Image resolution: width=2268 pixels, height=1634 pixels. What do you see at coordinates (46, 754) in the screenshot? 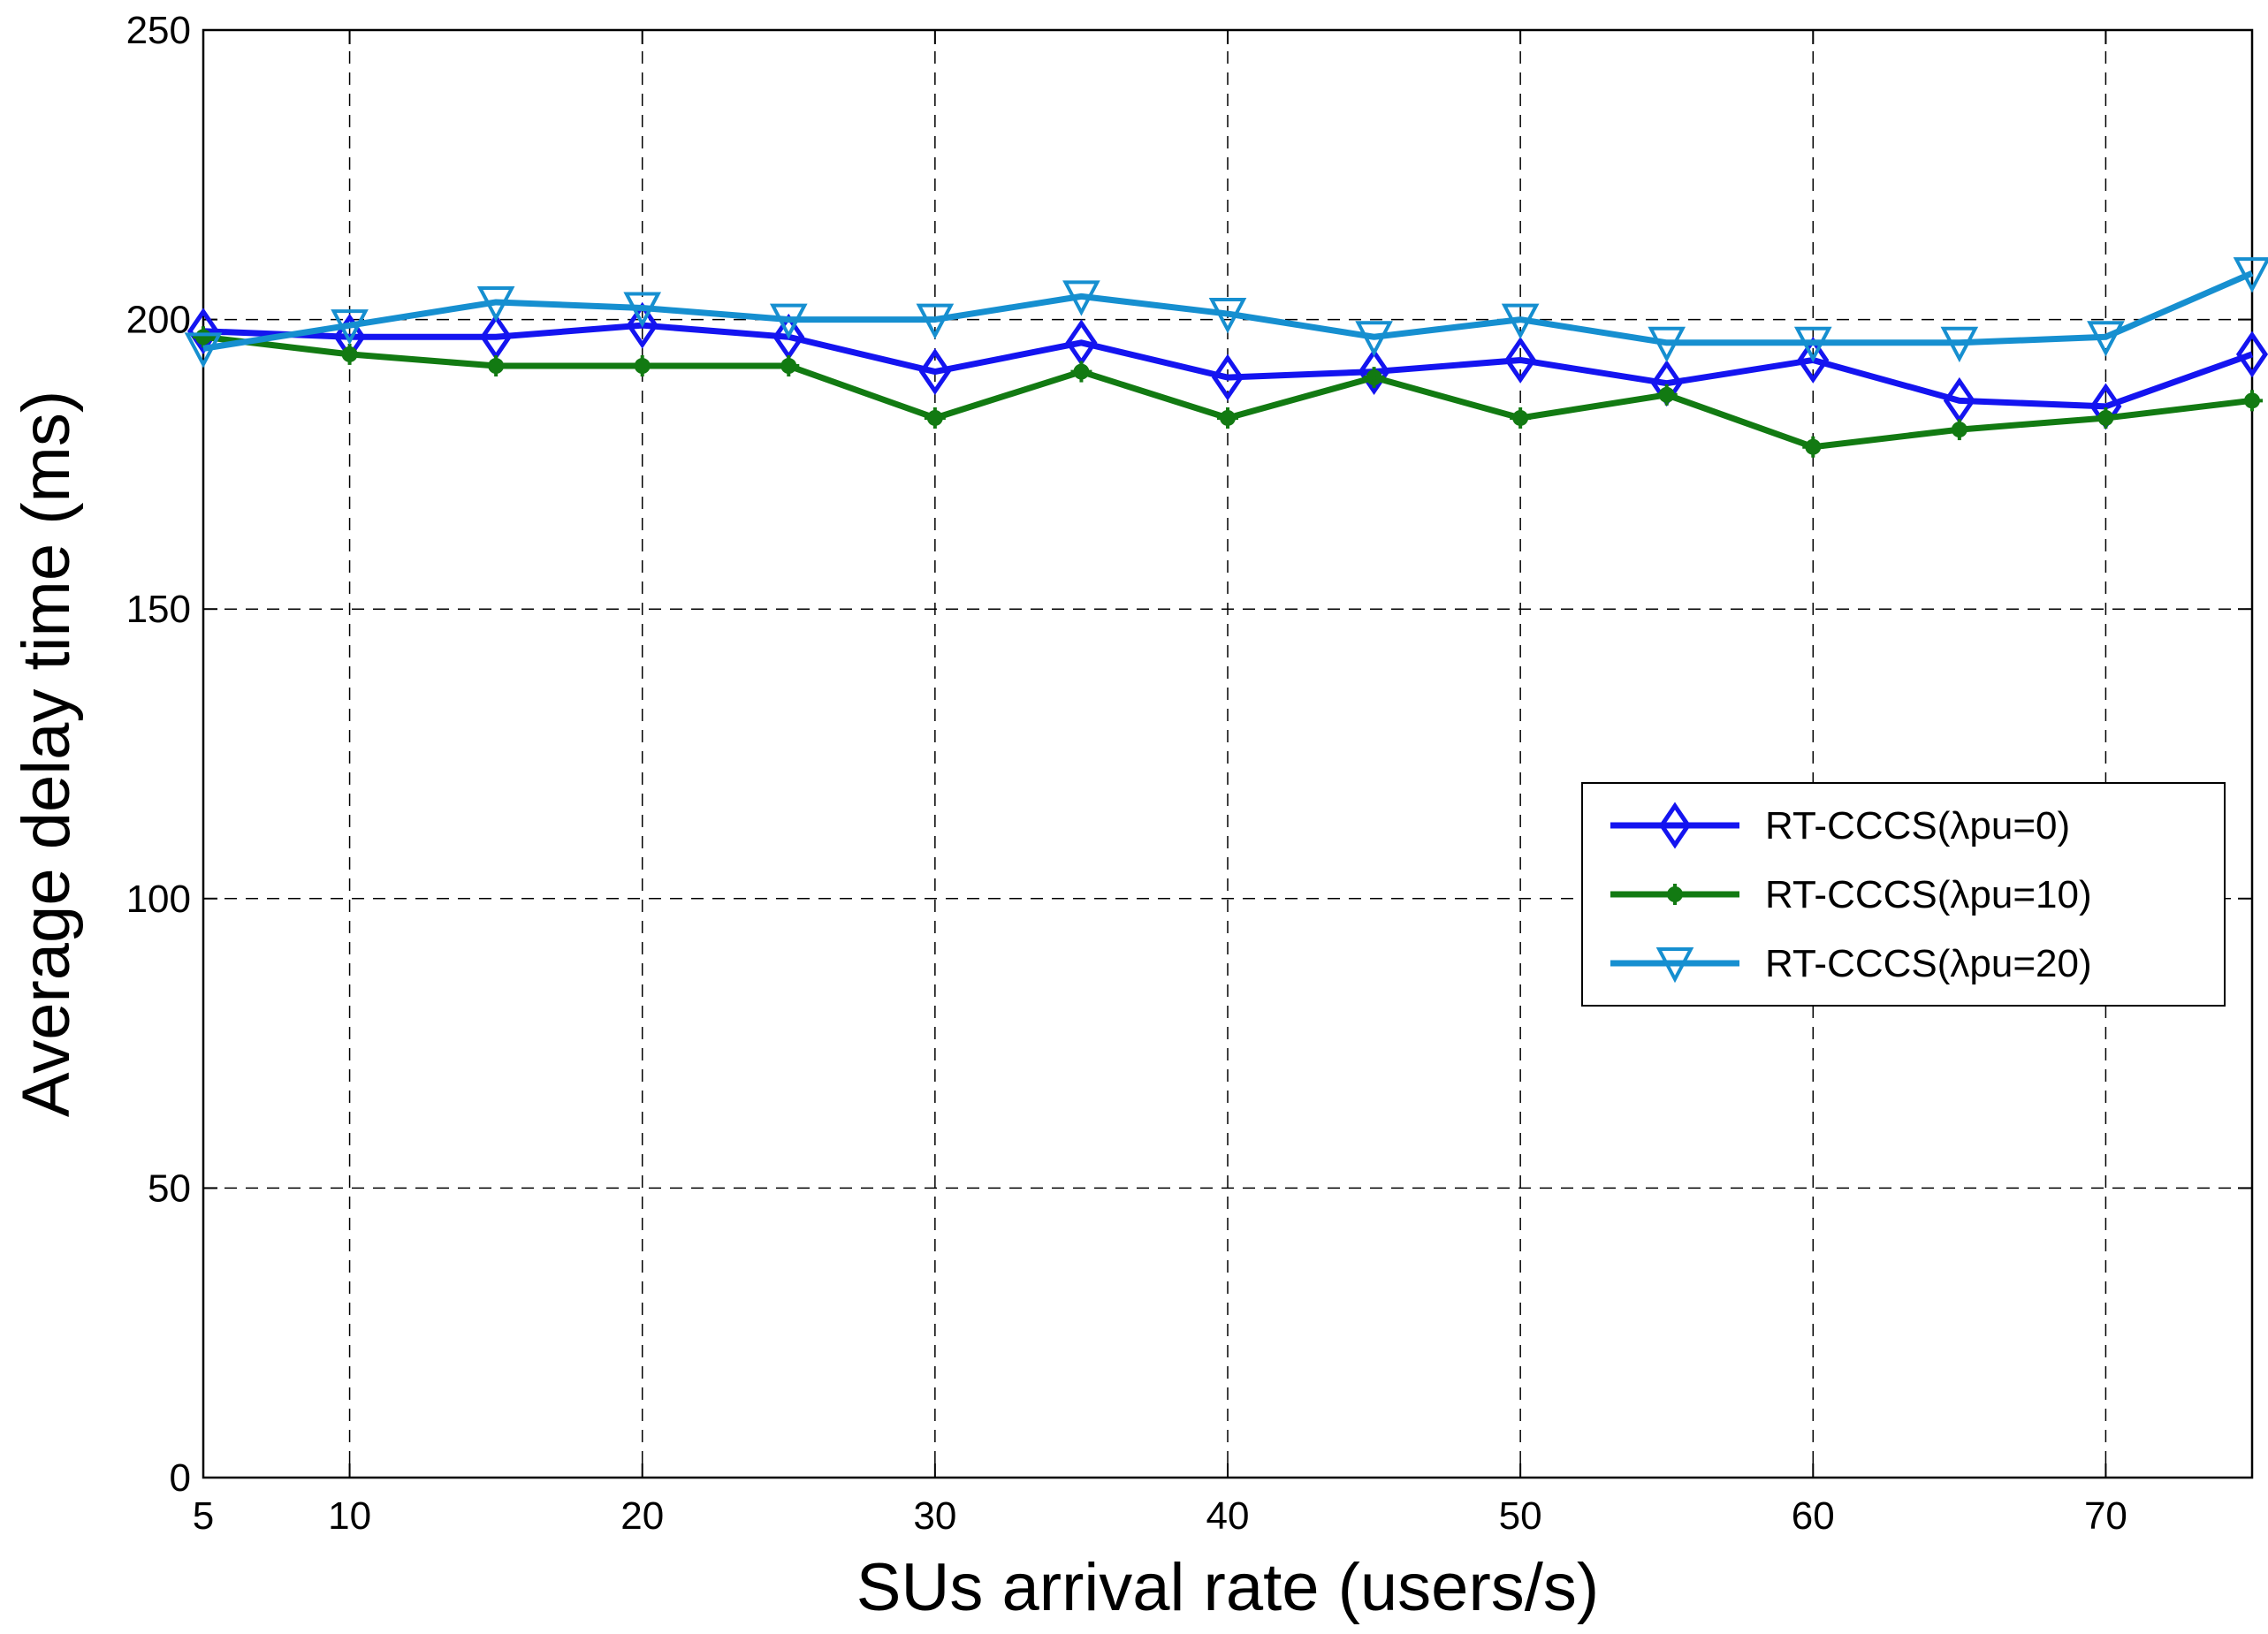
I see `y-axis-label: Average delay time (ms)` at bounding box center [46, 754].